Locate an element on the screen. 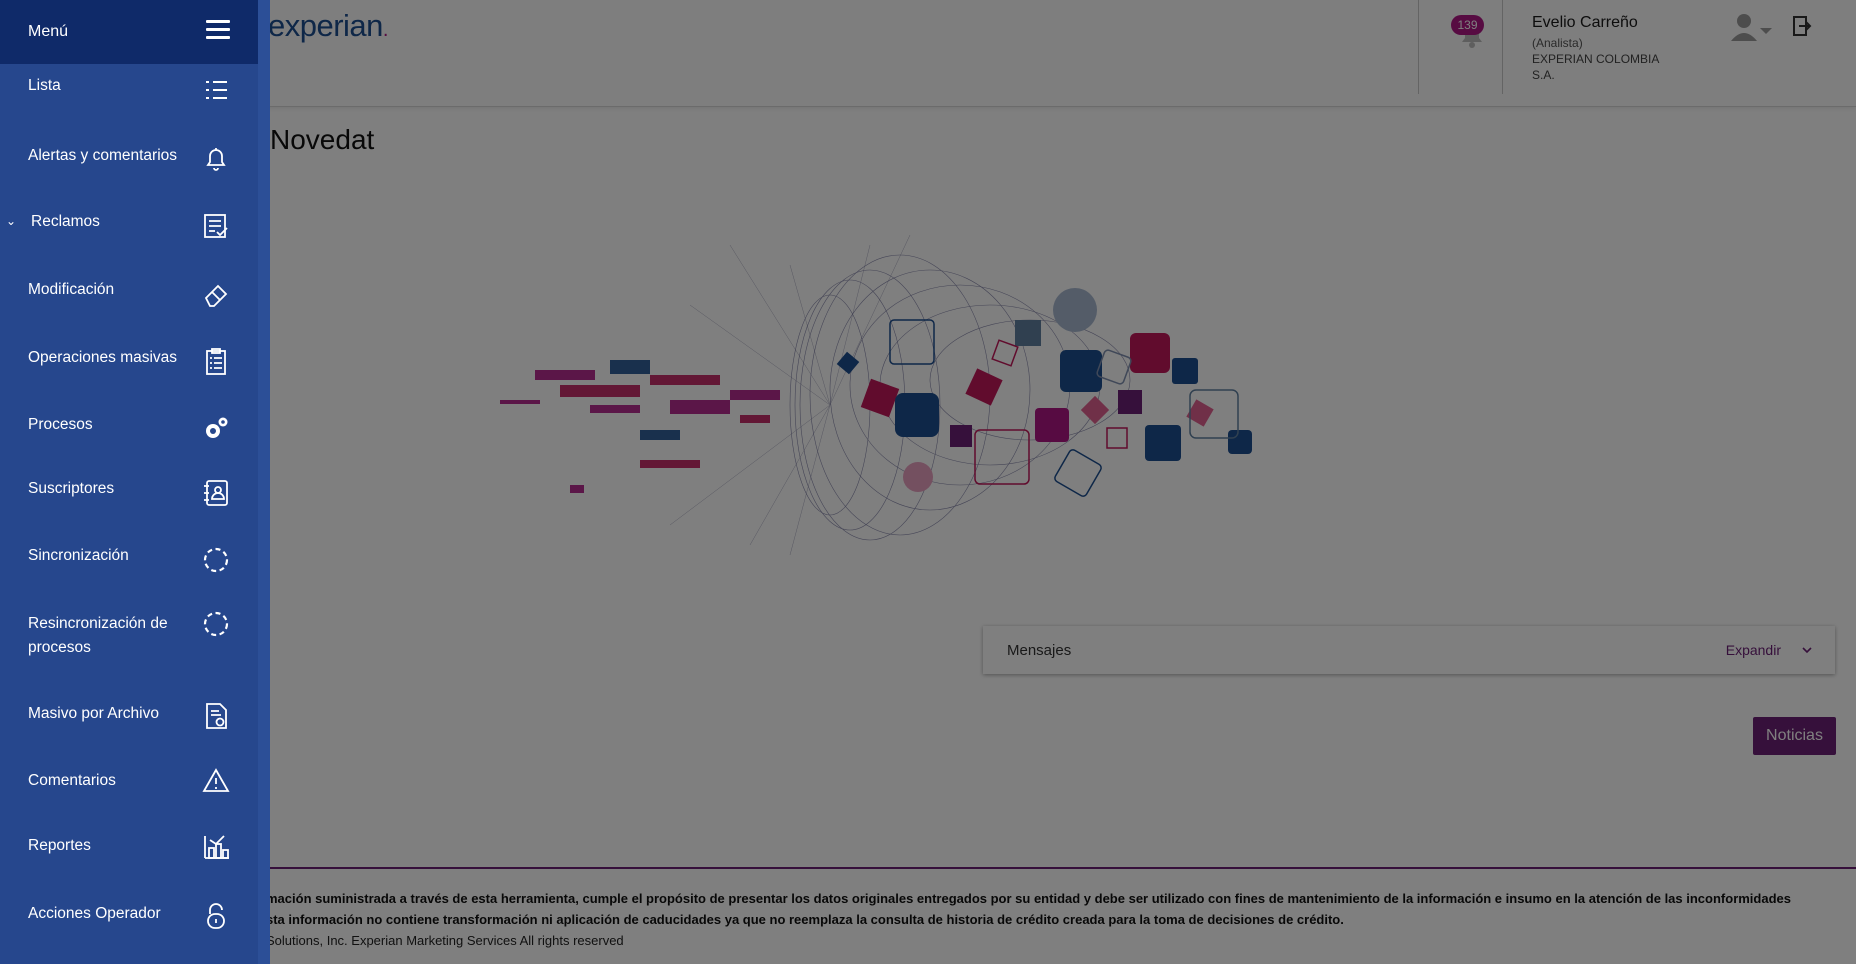  chevron-down-icon: ⌄ is located at coordinates (11, 221).